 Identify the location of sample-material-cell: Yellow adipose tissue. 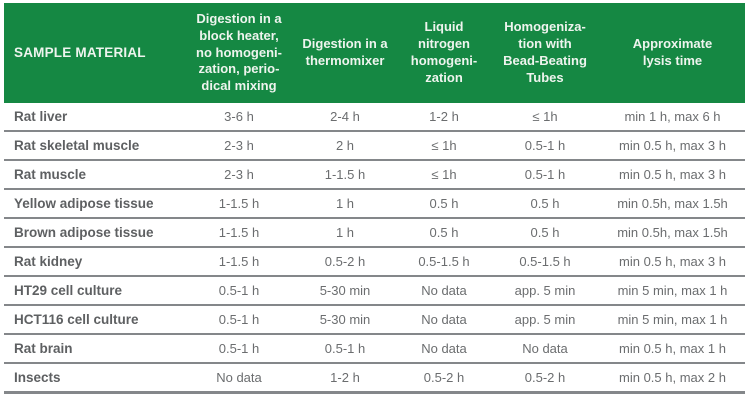
(95, 204).